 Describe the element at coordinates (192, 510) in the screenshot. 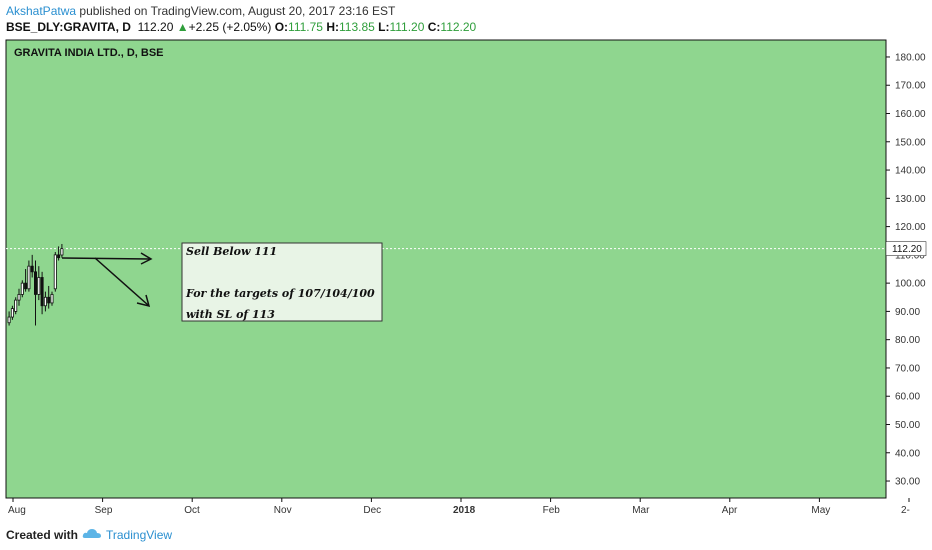

I see `x-tick-label: Oct` at that location.